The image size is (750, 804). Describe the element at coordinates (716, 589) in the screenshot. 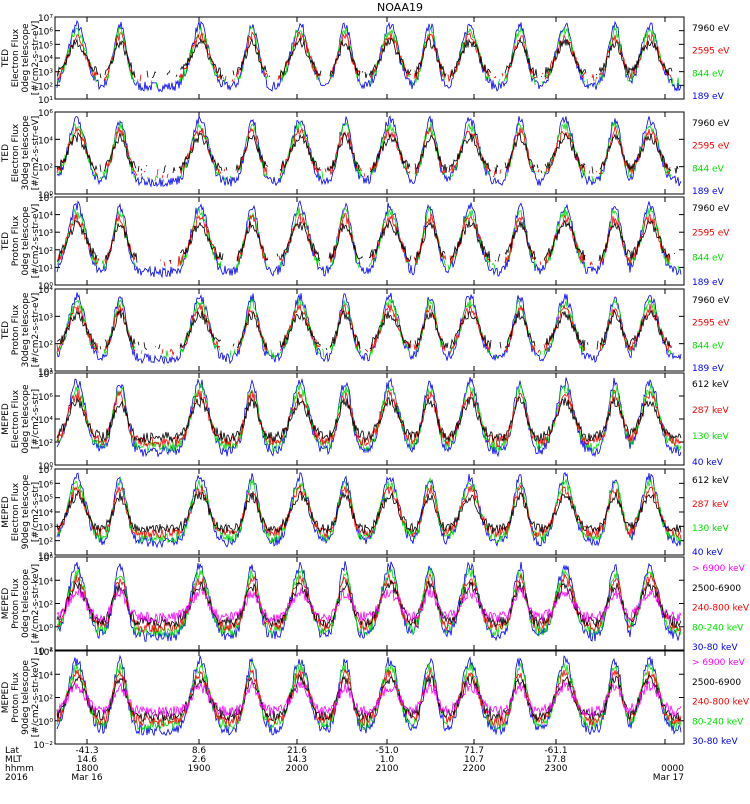

I see `legend-entry: 2500-6900` at that location.